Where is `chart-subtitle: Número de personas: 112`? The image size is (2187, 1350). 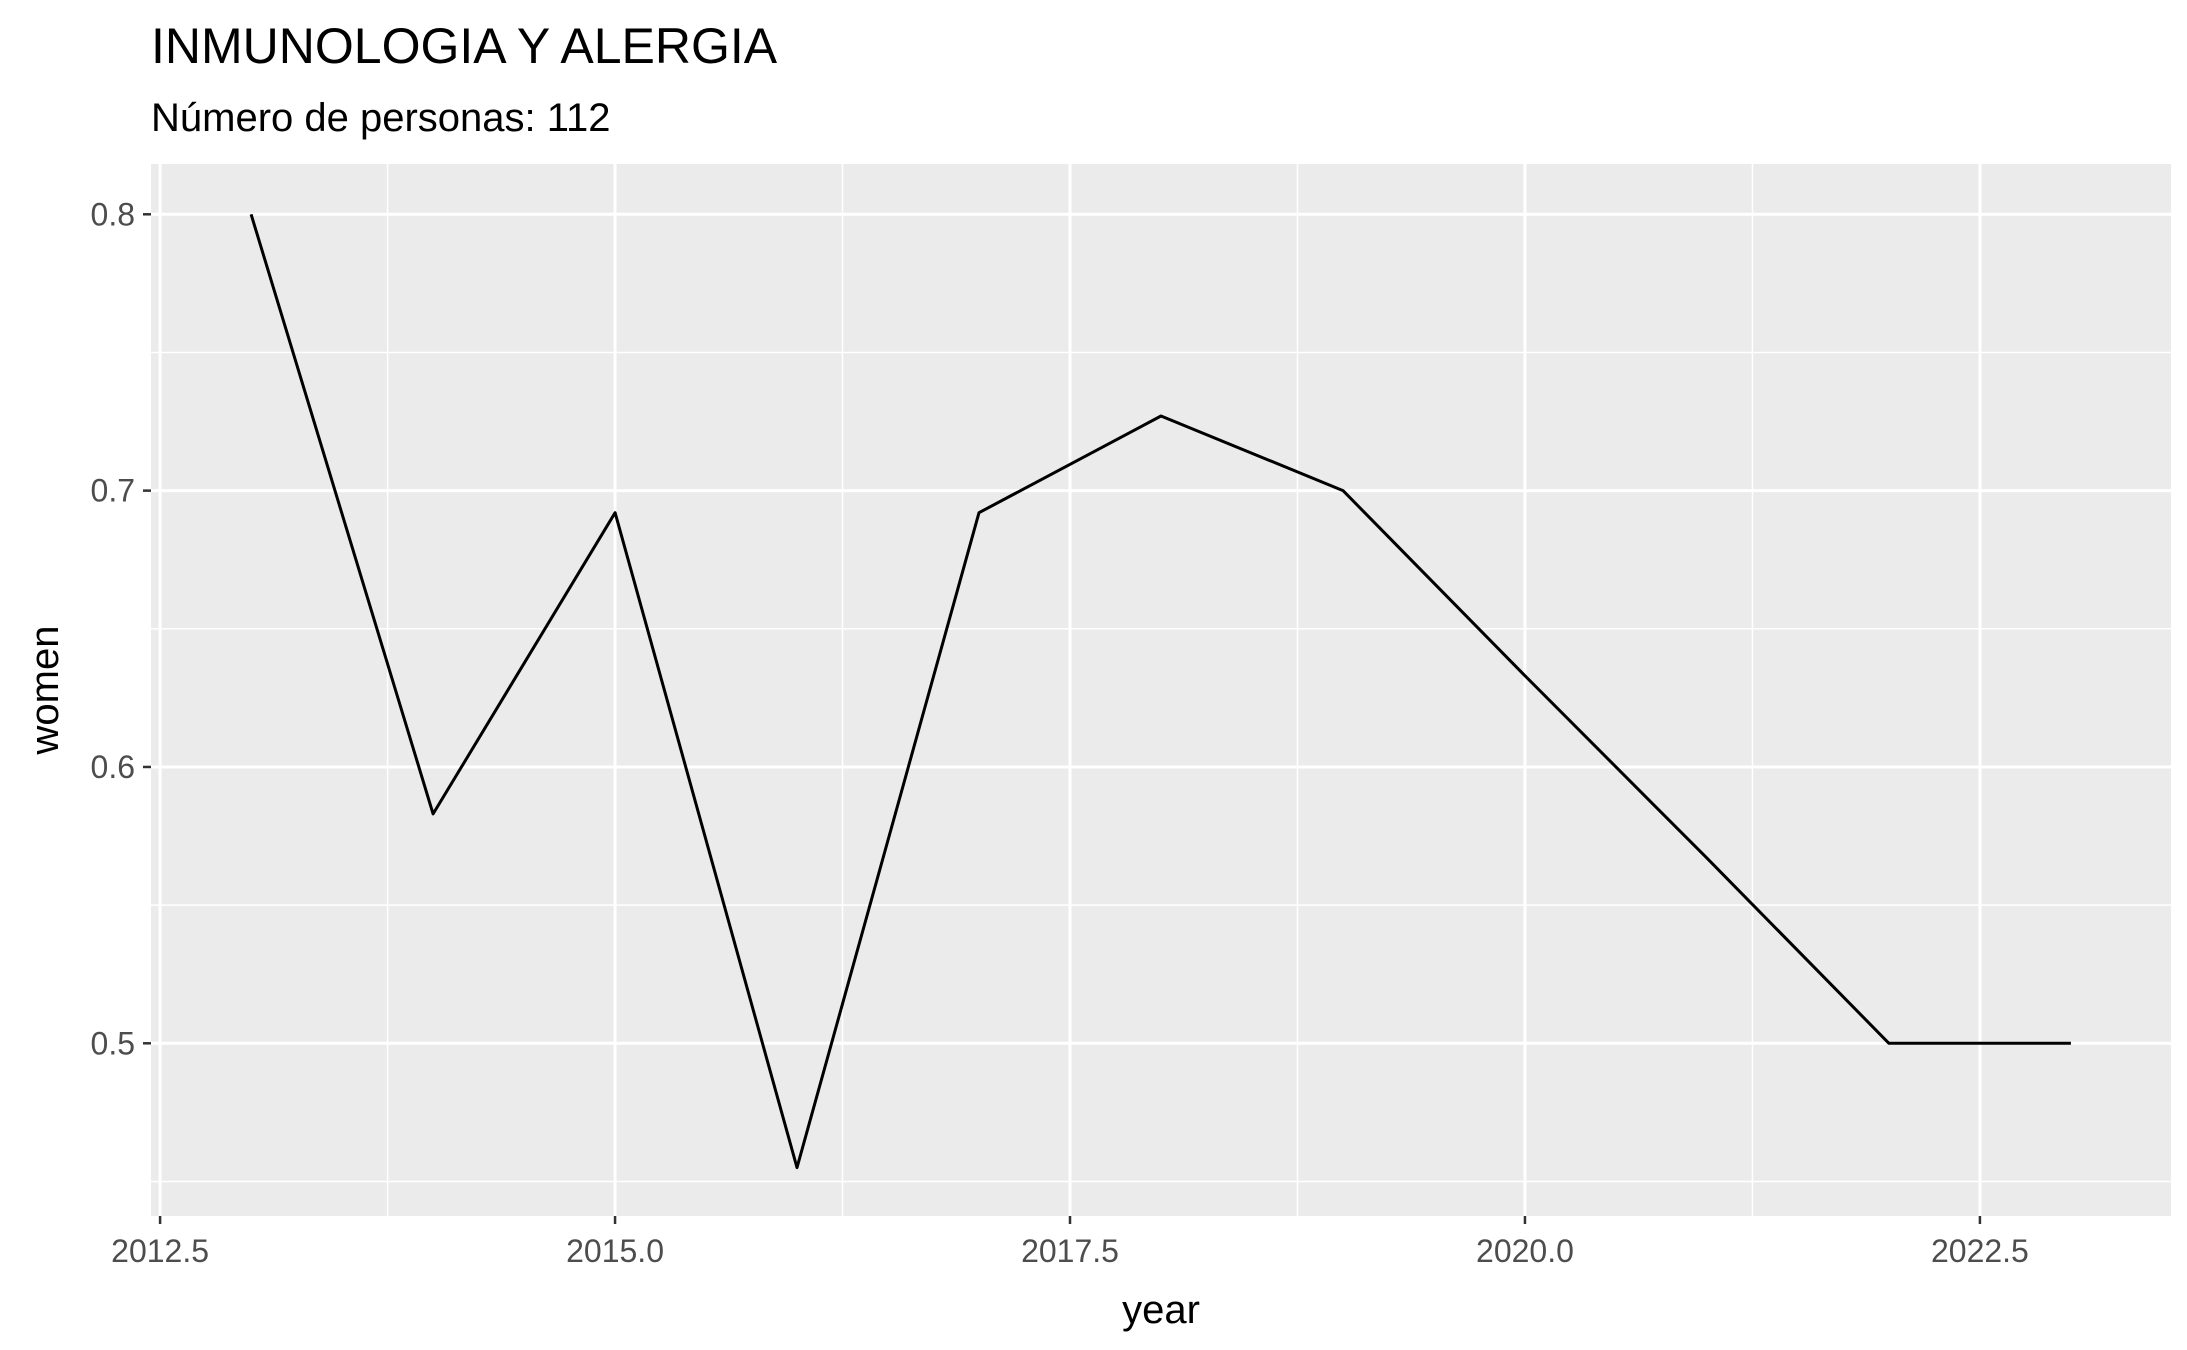 chart-subtitle: Número de personas: 112 is located at coordinates (381, 118).